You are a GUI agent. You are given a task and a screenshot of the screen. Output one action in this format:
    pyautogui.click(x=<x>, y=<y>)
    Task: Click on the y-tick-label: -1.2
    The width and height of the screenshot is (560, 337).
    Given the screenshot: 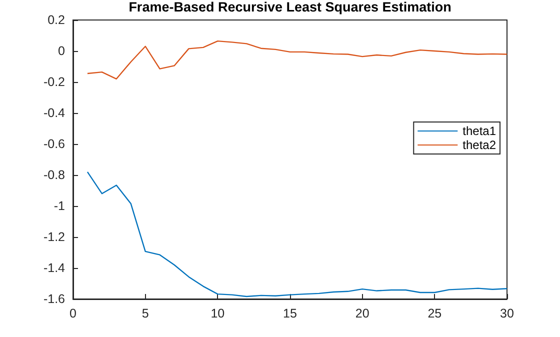 What is the action you would take?
    pyautogui.click(x=54, y=237)
    